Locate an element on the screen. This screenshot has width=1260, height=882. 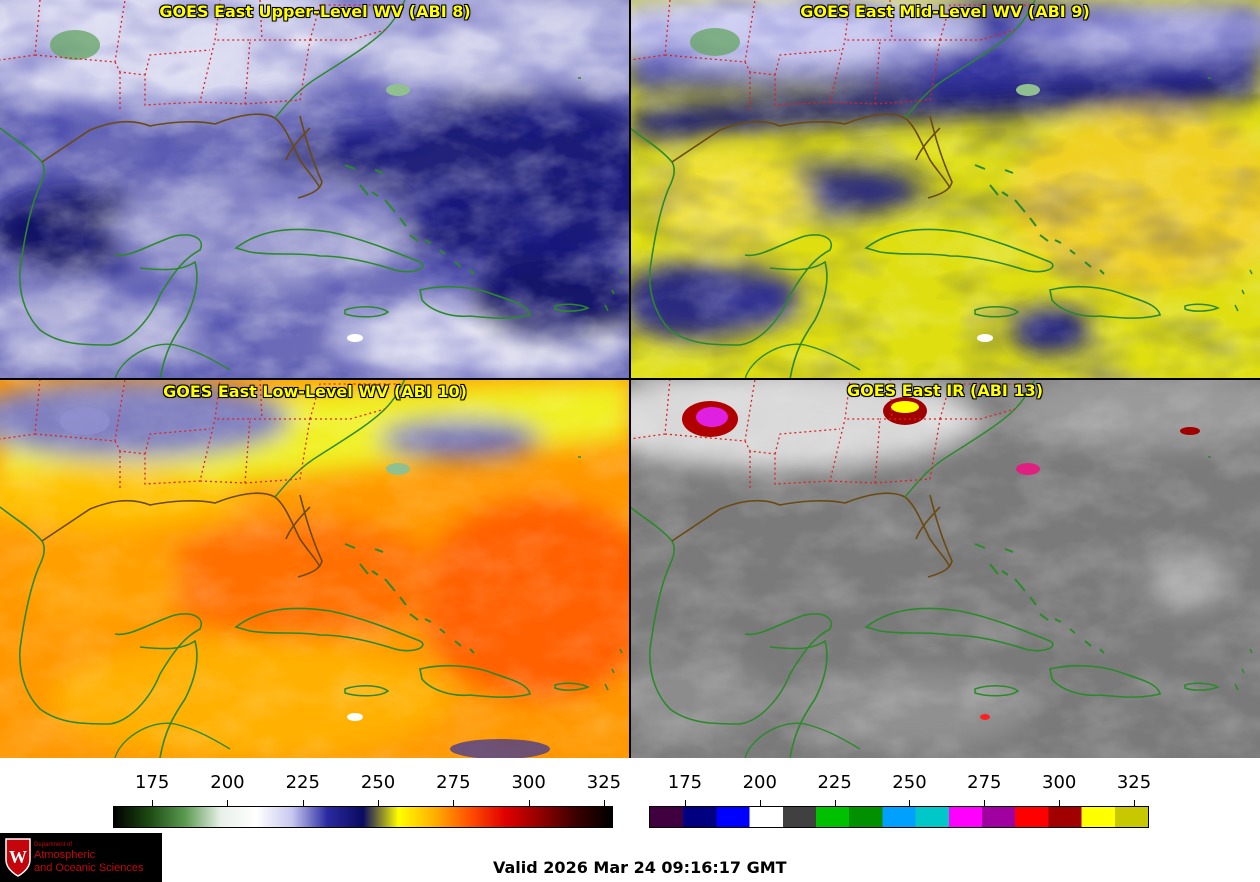
svg-text: W is located at coordinates (18, 857).